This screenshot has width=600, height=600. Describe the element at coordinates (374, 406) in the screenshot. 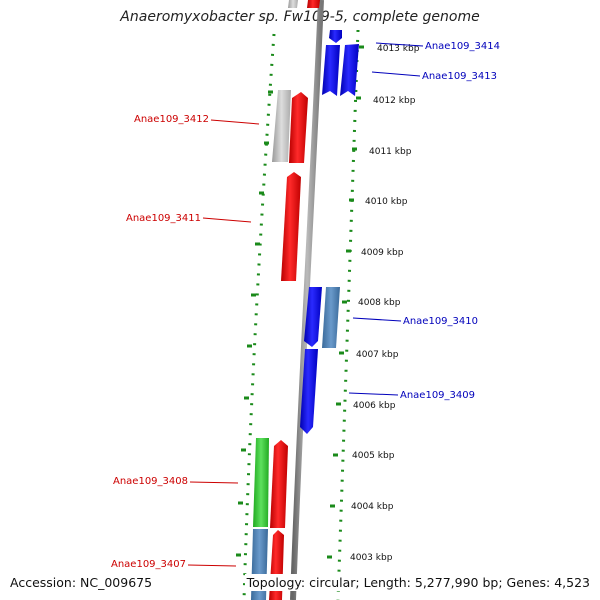

I see `tick-label: 4006 kbp` at that location.